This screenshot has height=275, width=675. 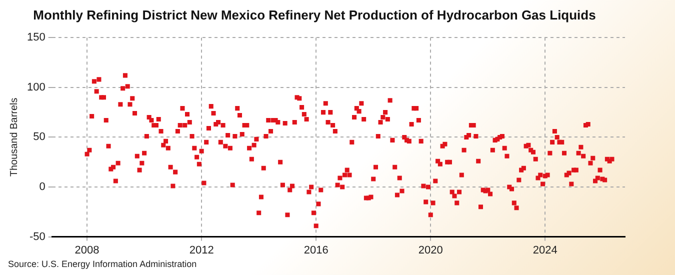 What do you see at coordinates (545, 250) in the screenshot?
I see `x-tick-label: 2024` at bounding box center [545, 250].